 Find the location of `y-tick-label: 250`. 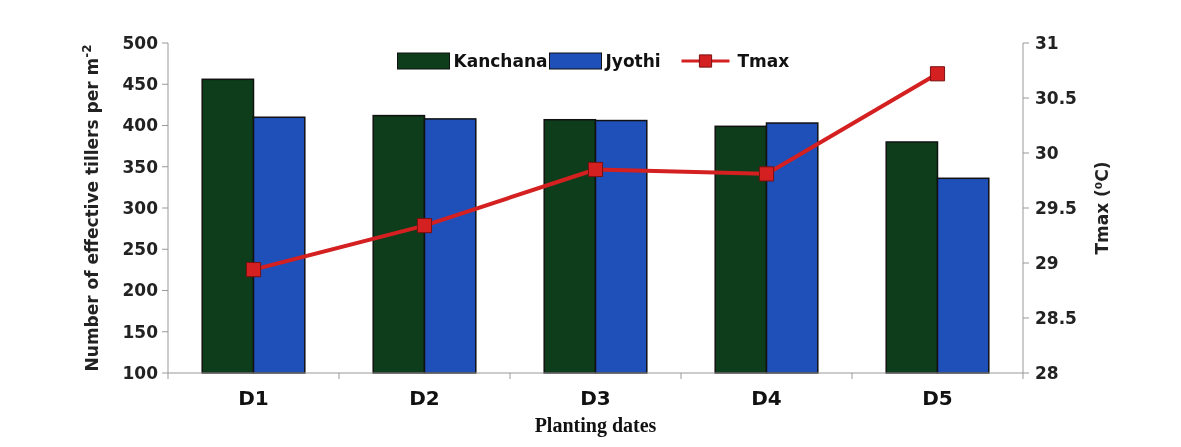

y-tick-label: 250 is located at coordinates (140, 249).